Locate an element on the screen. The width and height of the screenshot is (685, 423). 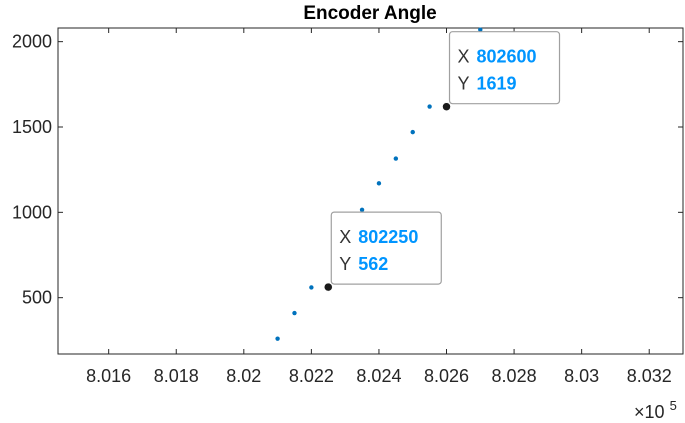
datatip-y-value: 562 is located at coordinates (373, 264).